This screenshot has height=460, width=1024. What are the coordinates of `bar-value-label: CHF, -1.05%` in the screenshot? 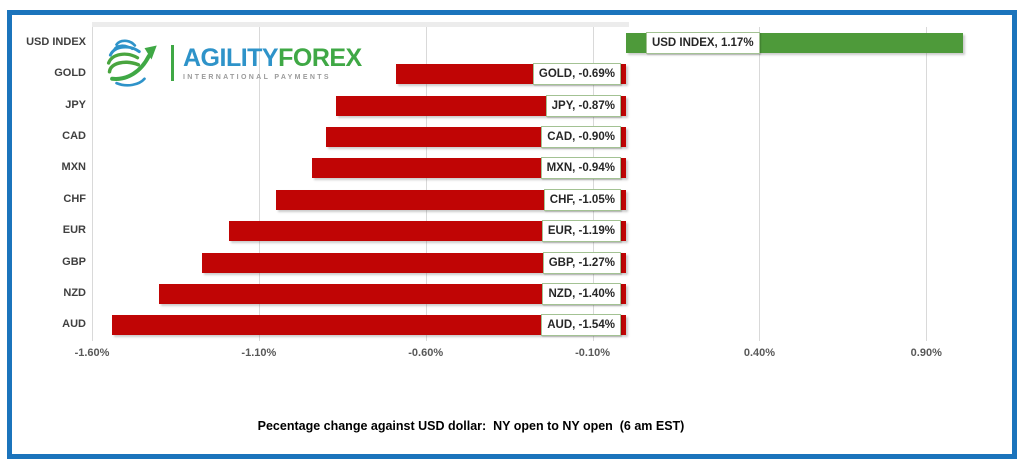 It's located at (582, 199).